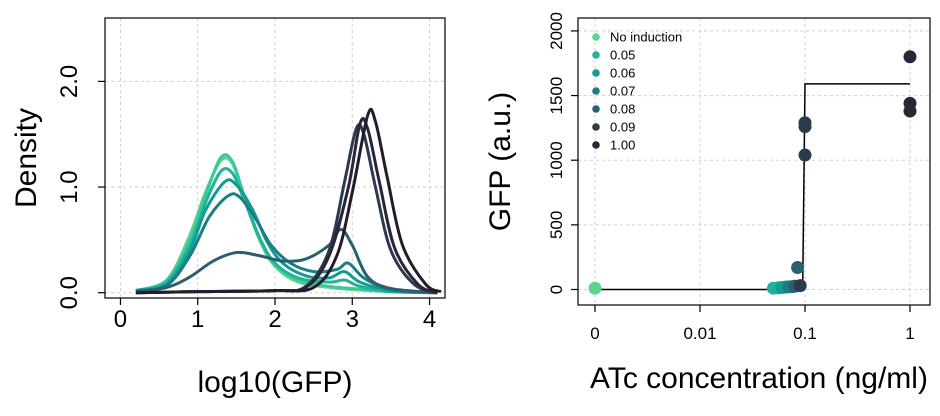 This screenshot has height=416, width=940. Describe the element at coordinates (352, 319) in the screenshot. I see `x-tick-label: 3` at that location.